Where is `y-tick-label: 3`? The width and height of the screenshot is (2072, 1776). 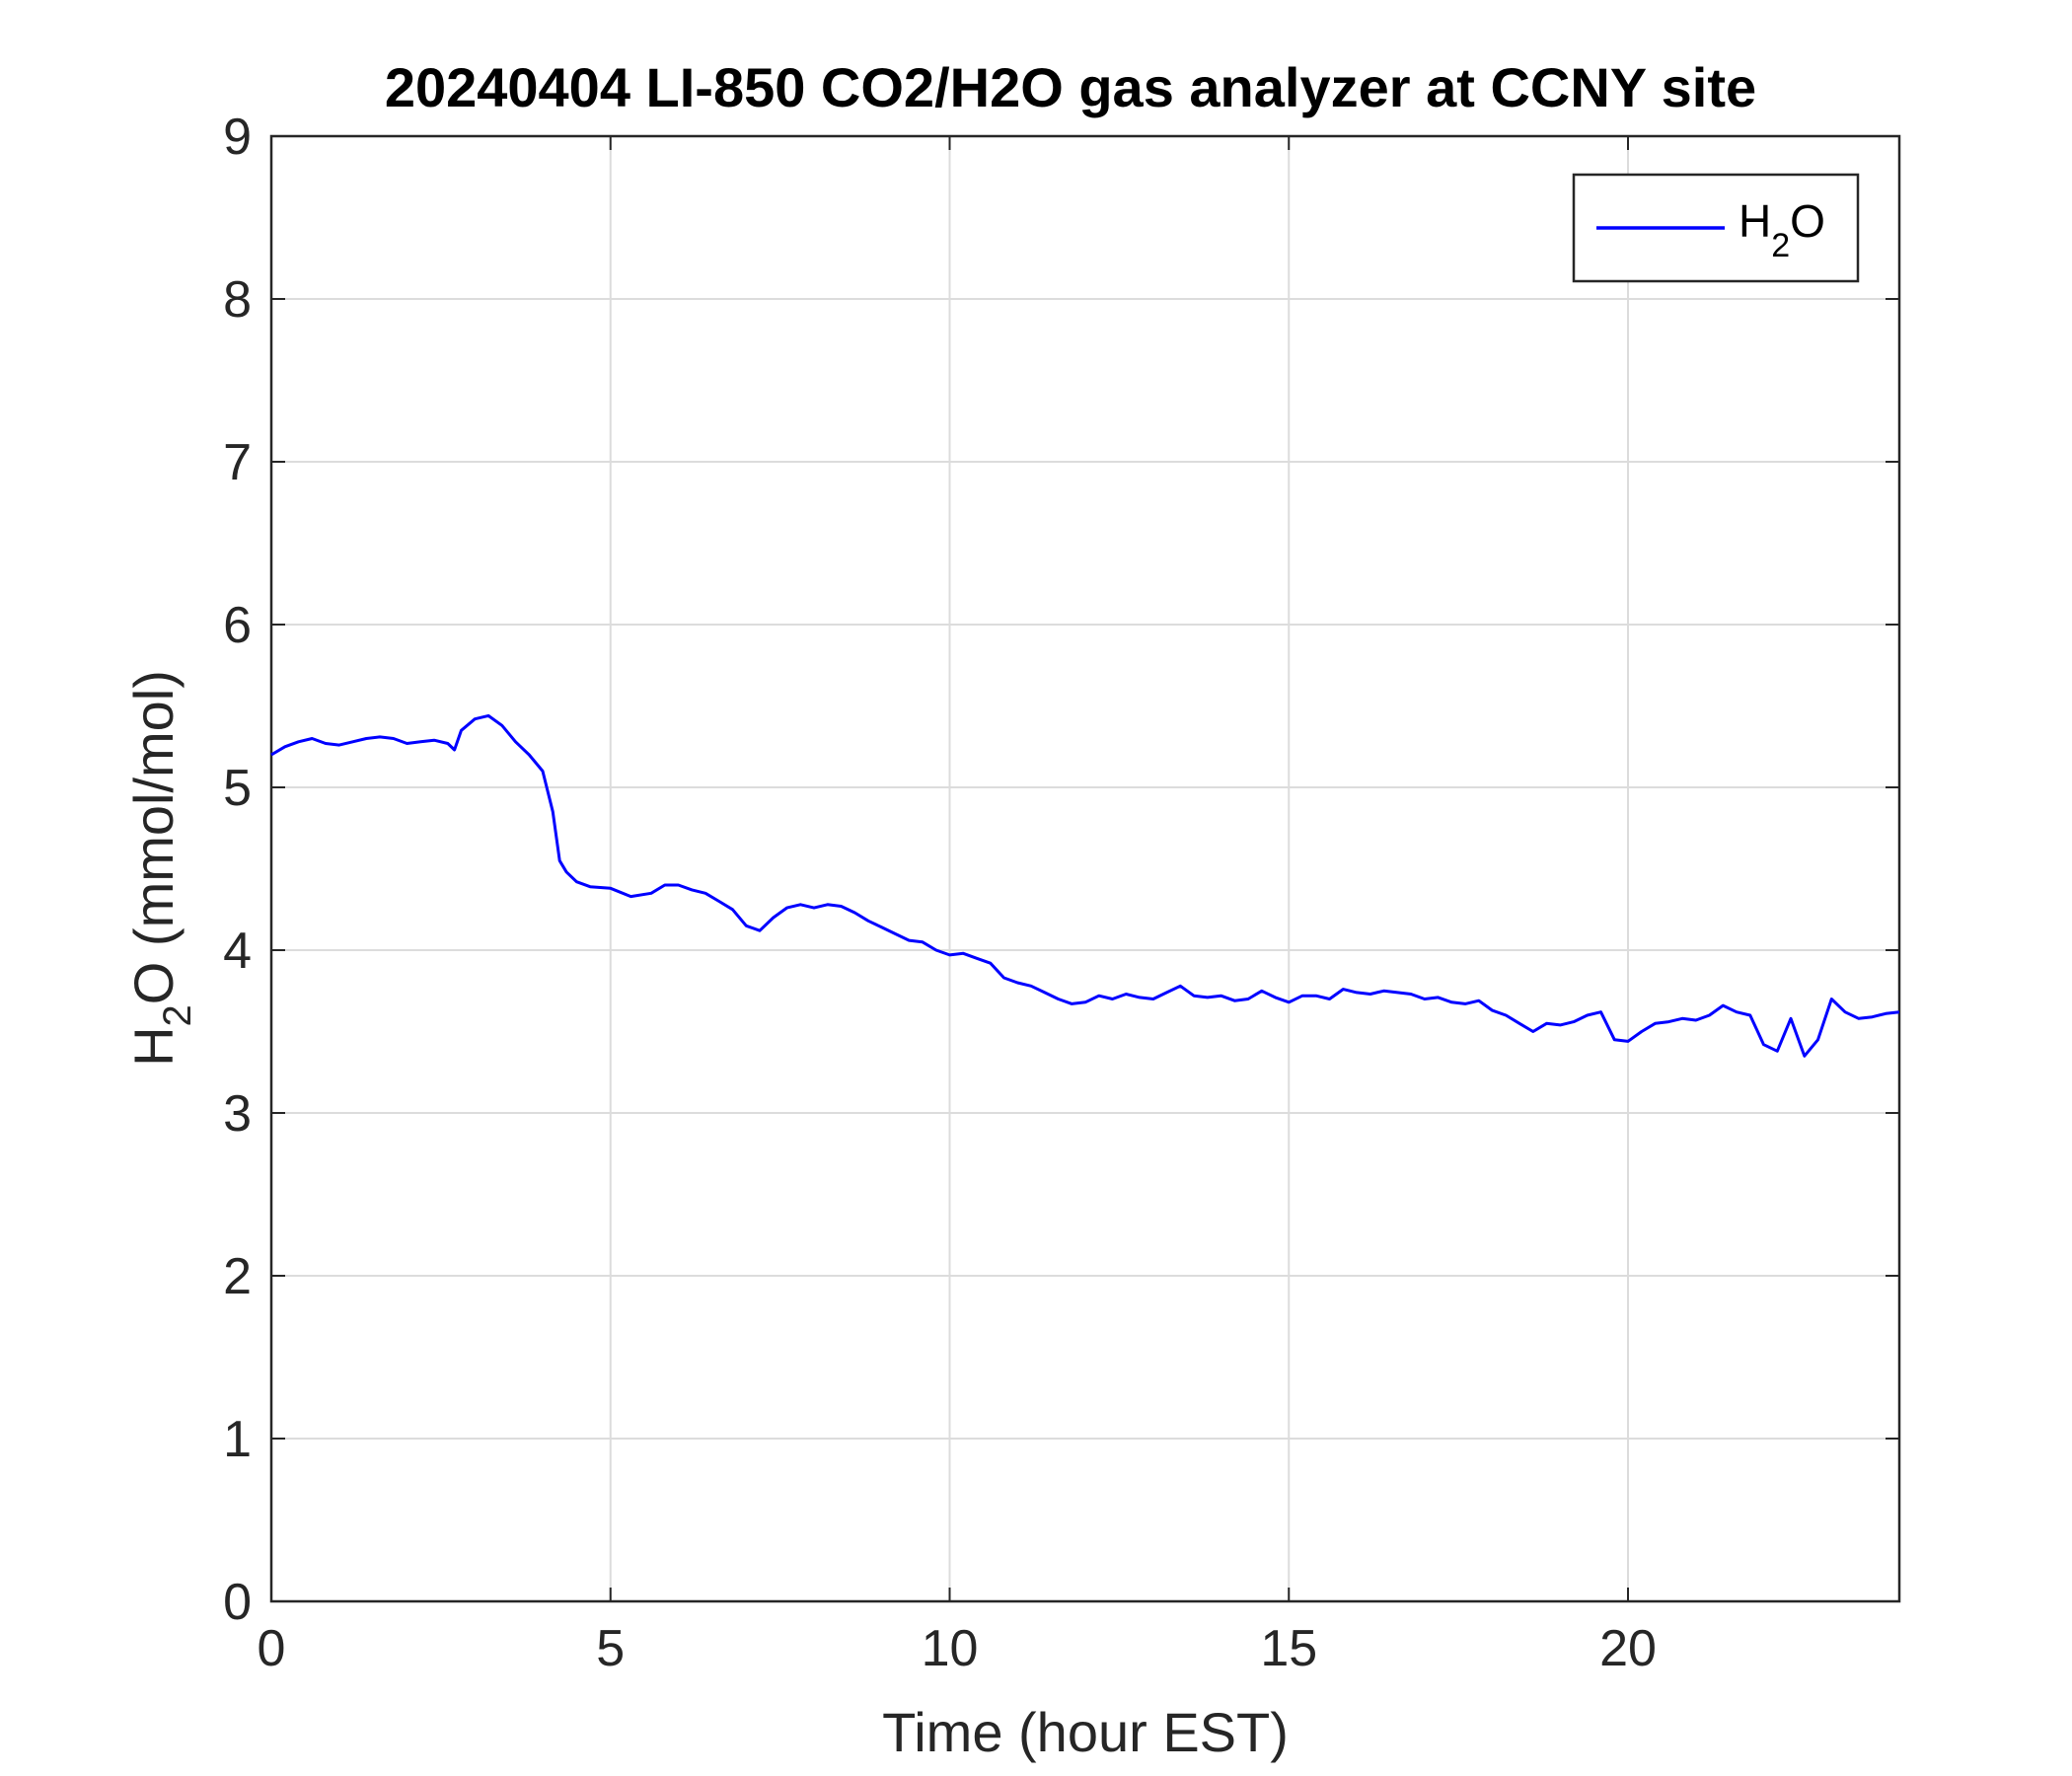 y-tick-label: 3 is located at coordinates (238, 1114).